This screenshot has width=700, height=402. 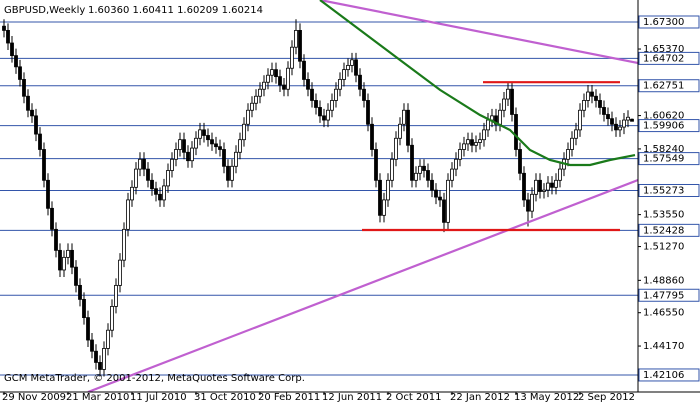 I want to click on x-tick-label: 20 Feb 2011, so click(x=289, y=397).